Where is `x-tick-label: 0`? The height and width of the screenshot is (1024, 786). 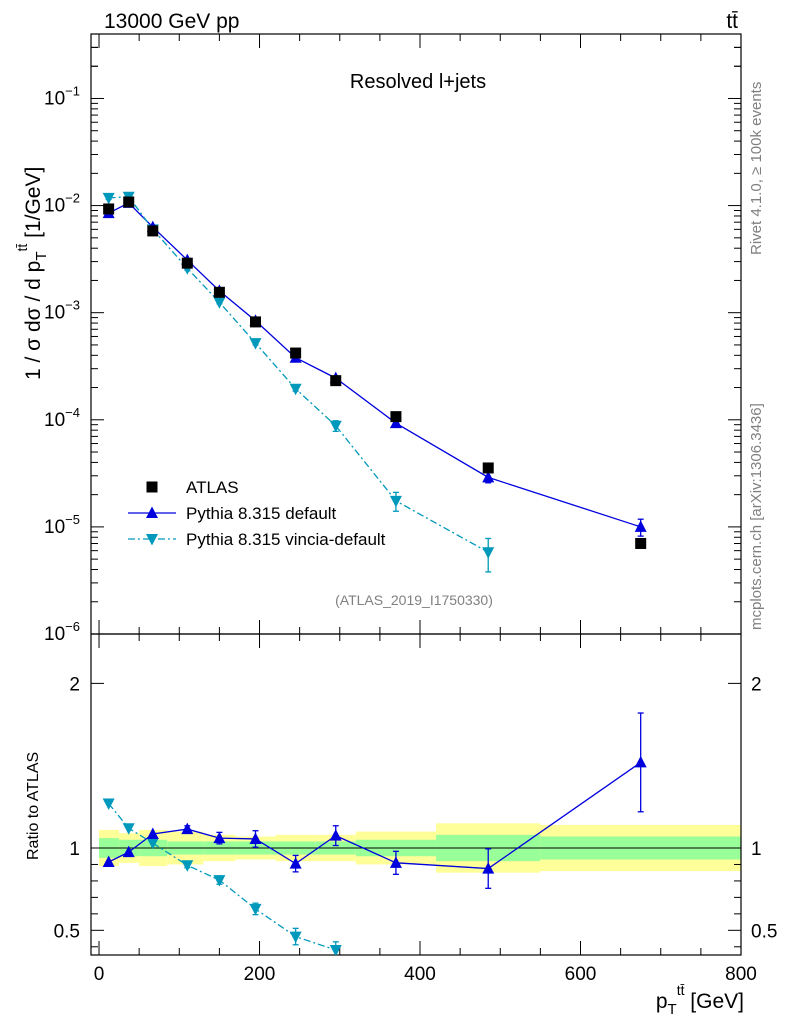 x-tick-label: 0 is located at coordinates (99, 974).